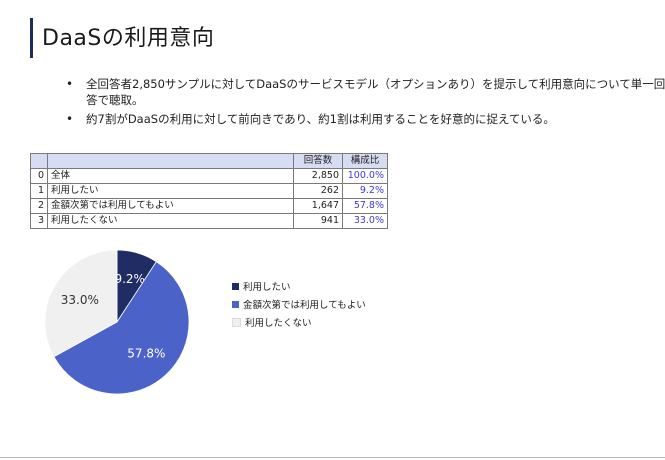  Describe the element at coordinates (332, 457) in the screenshot. I see `footer-divider` at that location.